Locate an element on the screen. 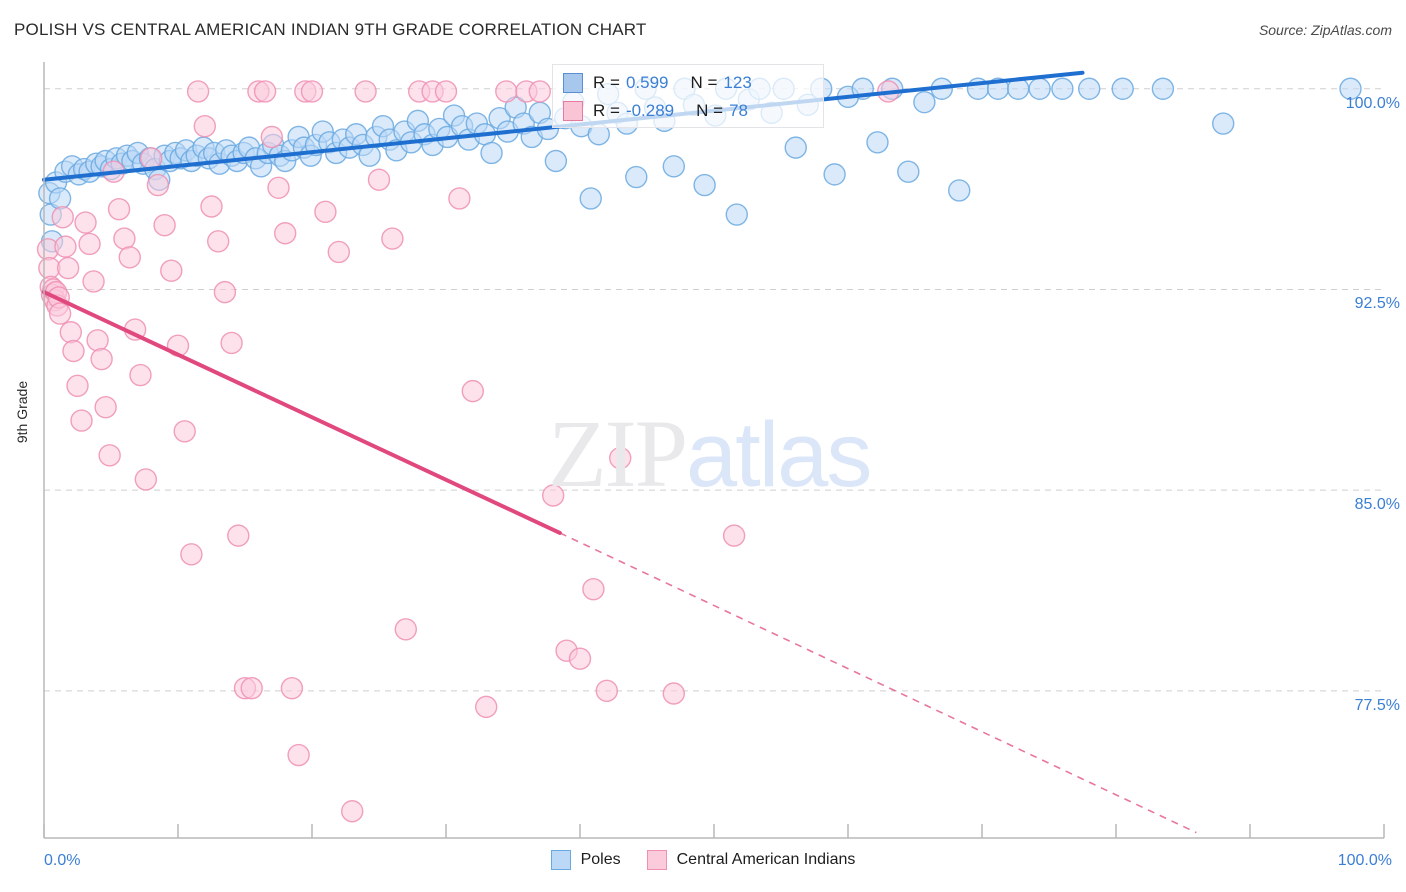 Image resolution: width=1406 pixels, height=892 pixels. legend-label-central-american-indians: Central American Indians is located at coordinates (766, 859).